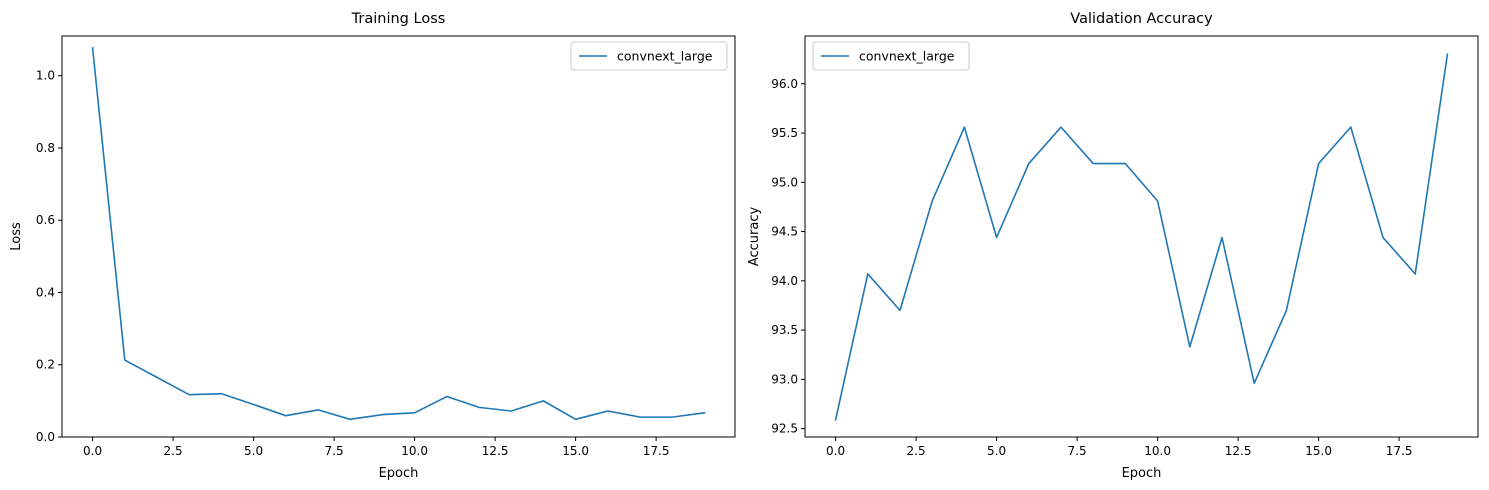 Image resolution: width=1489 pixels, height=490 pixels. What do you see at coordinates (45, 437) in the screenshot?
I see `y-tick-label: 0.0` at bounding box center [45, 437].